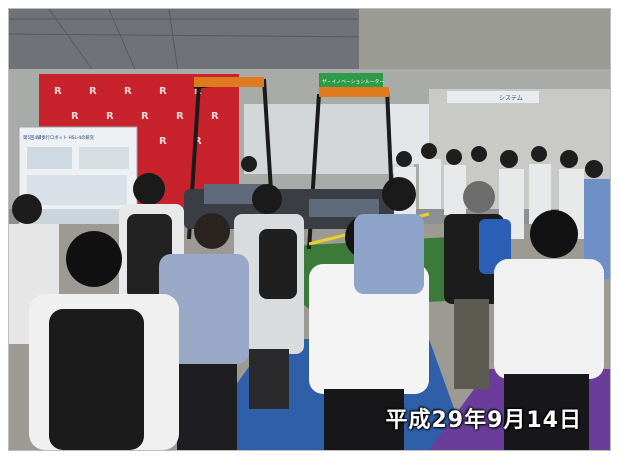 The image size is (619, 459). Describe the element at coordinates (229, 82) in the screenshot. I see `orange-beam-left` at that location.